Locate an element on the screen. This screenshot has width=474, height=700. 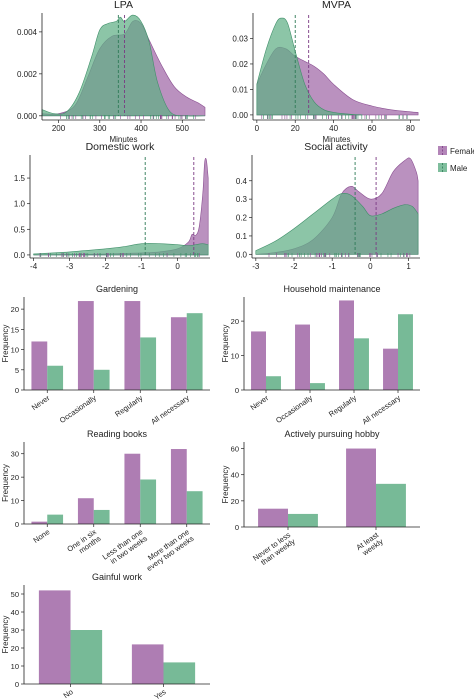
y-tick-label: 0.00 is located at coordinates (240, 115).